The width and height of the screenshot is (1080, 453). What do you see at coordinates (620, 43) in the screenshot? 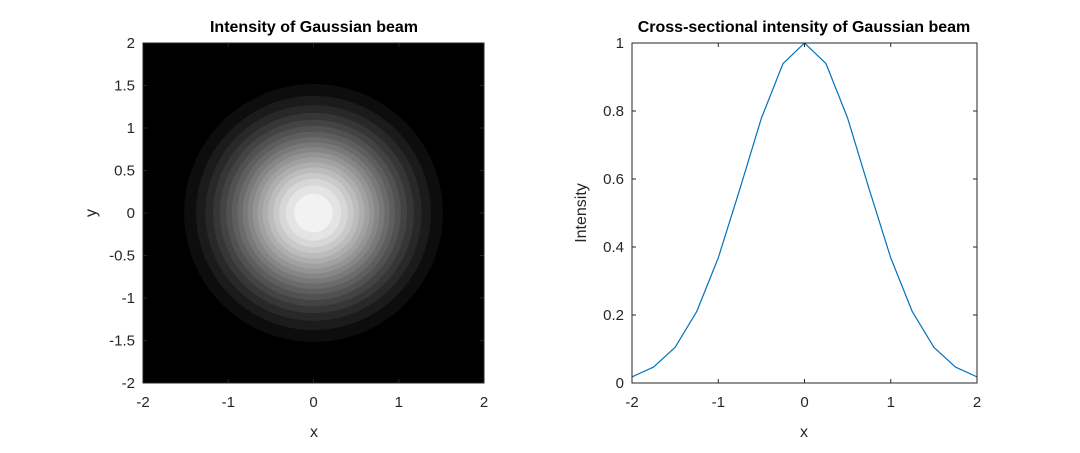
I see `line-y-tick-label: 1` at bounding box center [620, 43].